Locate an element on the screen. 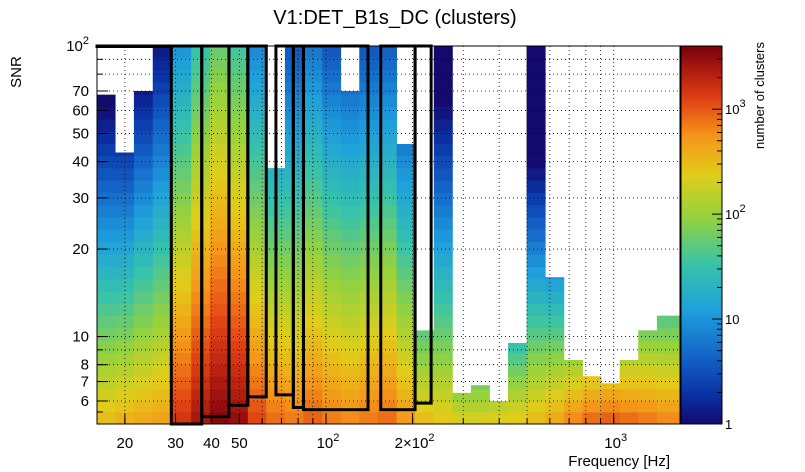 Image resolution: width=805 pixels, height=472 pixels. chart-title: V1:DET_B1s_DC (clusters) is located at coordinates (394, 18).